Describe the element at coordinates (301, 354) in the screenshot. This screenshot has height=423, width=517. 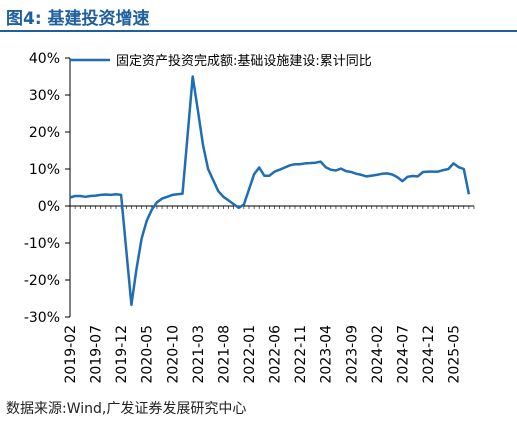
I see `x-tick-label: 2022-11` at that location.